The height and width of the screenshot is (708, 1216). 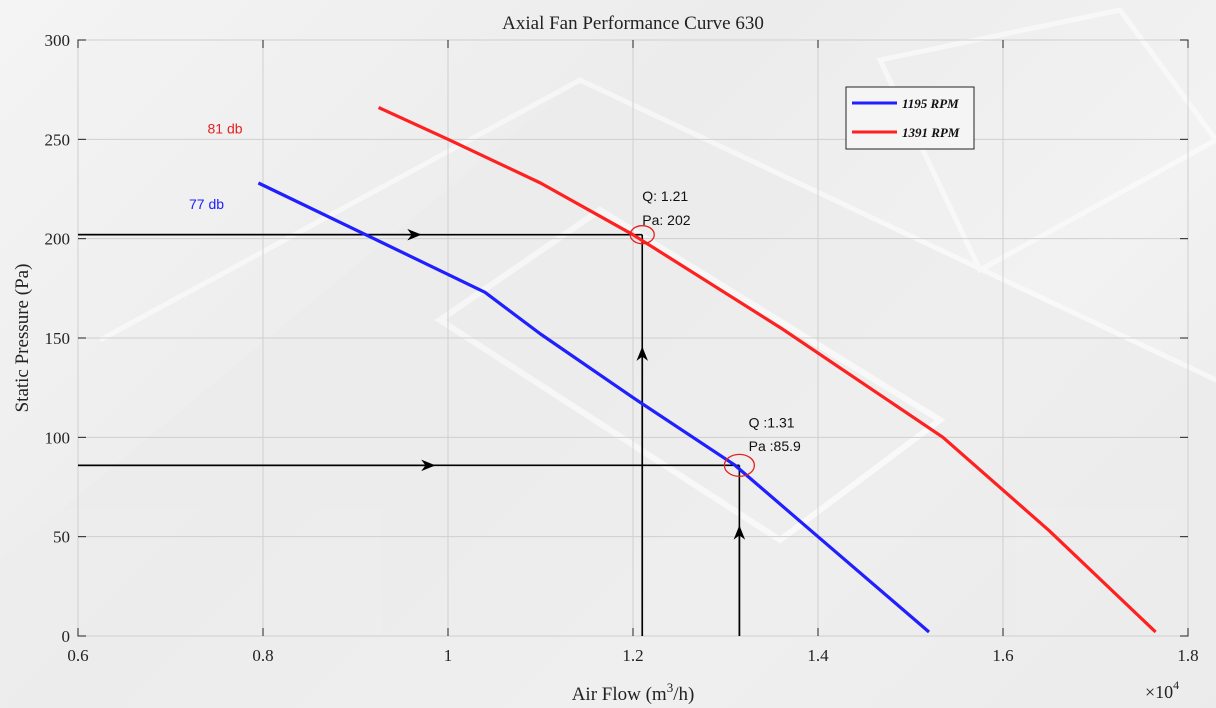 What do you see at coordinates (22, 338) in the screenshot?
I see `y-axis-label: Static Pressure (Pa)` at bounding box center [22, 338].